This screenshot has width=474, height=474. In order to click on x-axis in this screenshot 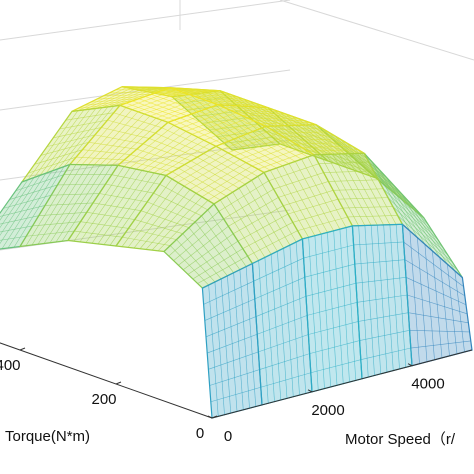, I will do `click(106, 380)`.